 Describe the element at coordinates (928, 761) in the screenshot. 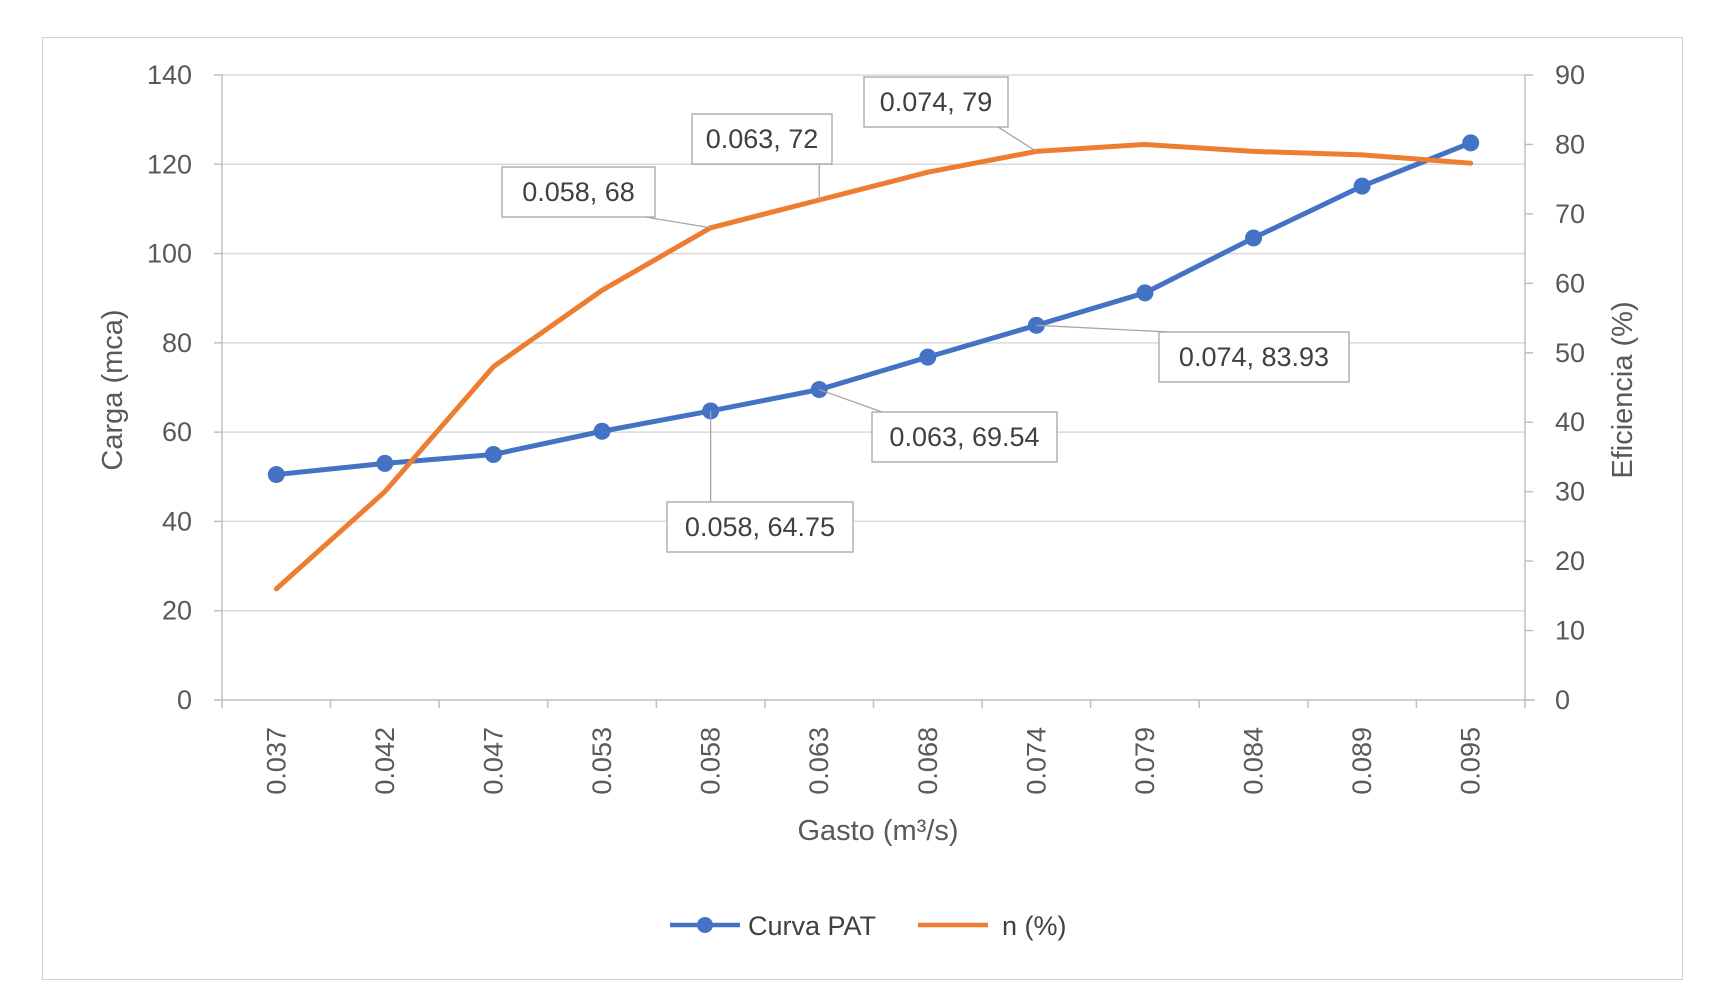

I see `x-tick-label: 0.068` at that location.